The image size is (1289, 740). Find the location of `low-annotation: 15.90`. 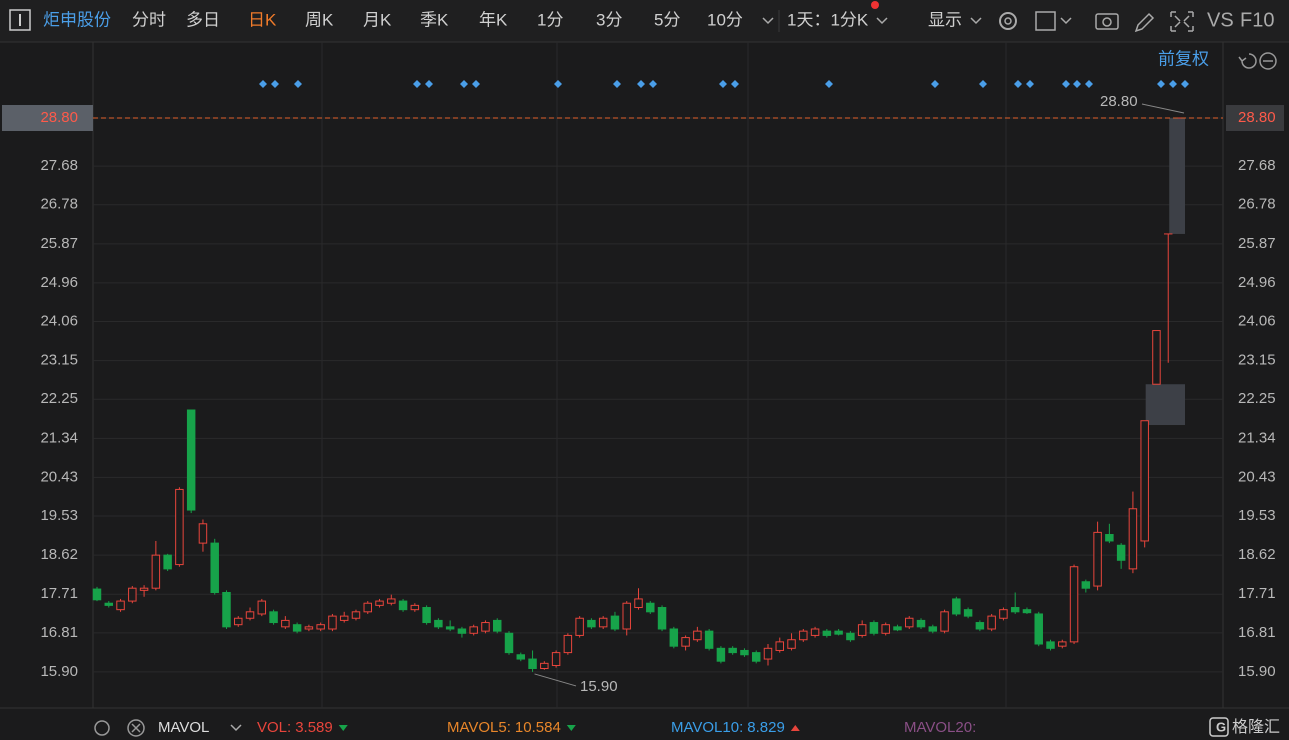

low-annotation: 15.90 is located at coordinates (599, 686).